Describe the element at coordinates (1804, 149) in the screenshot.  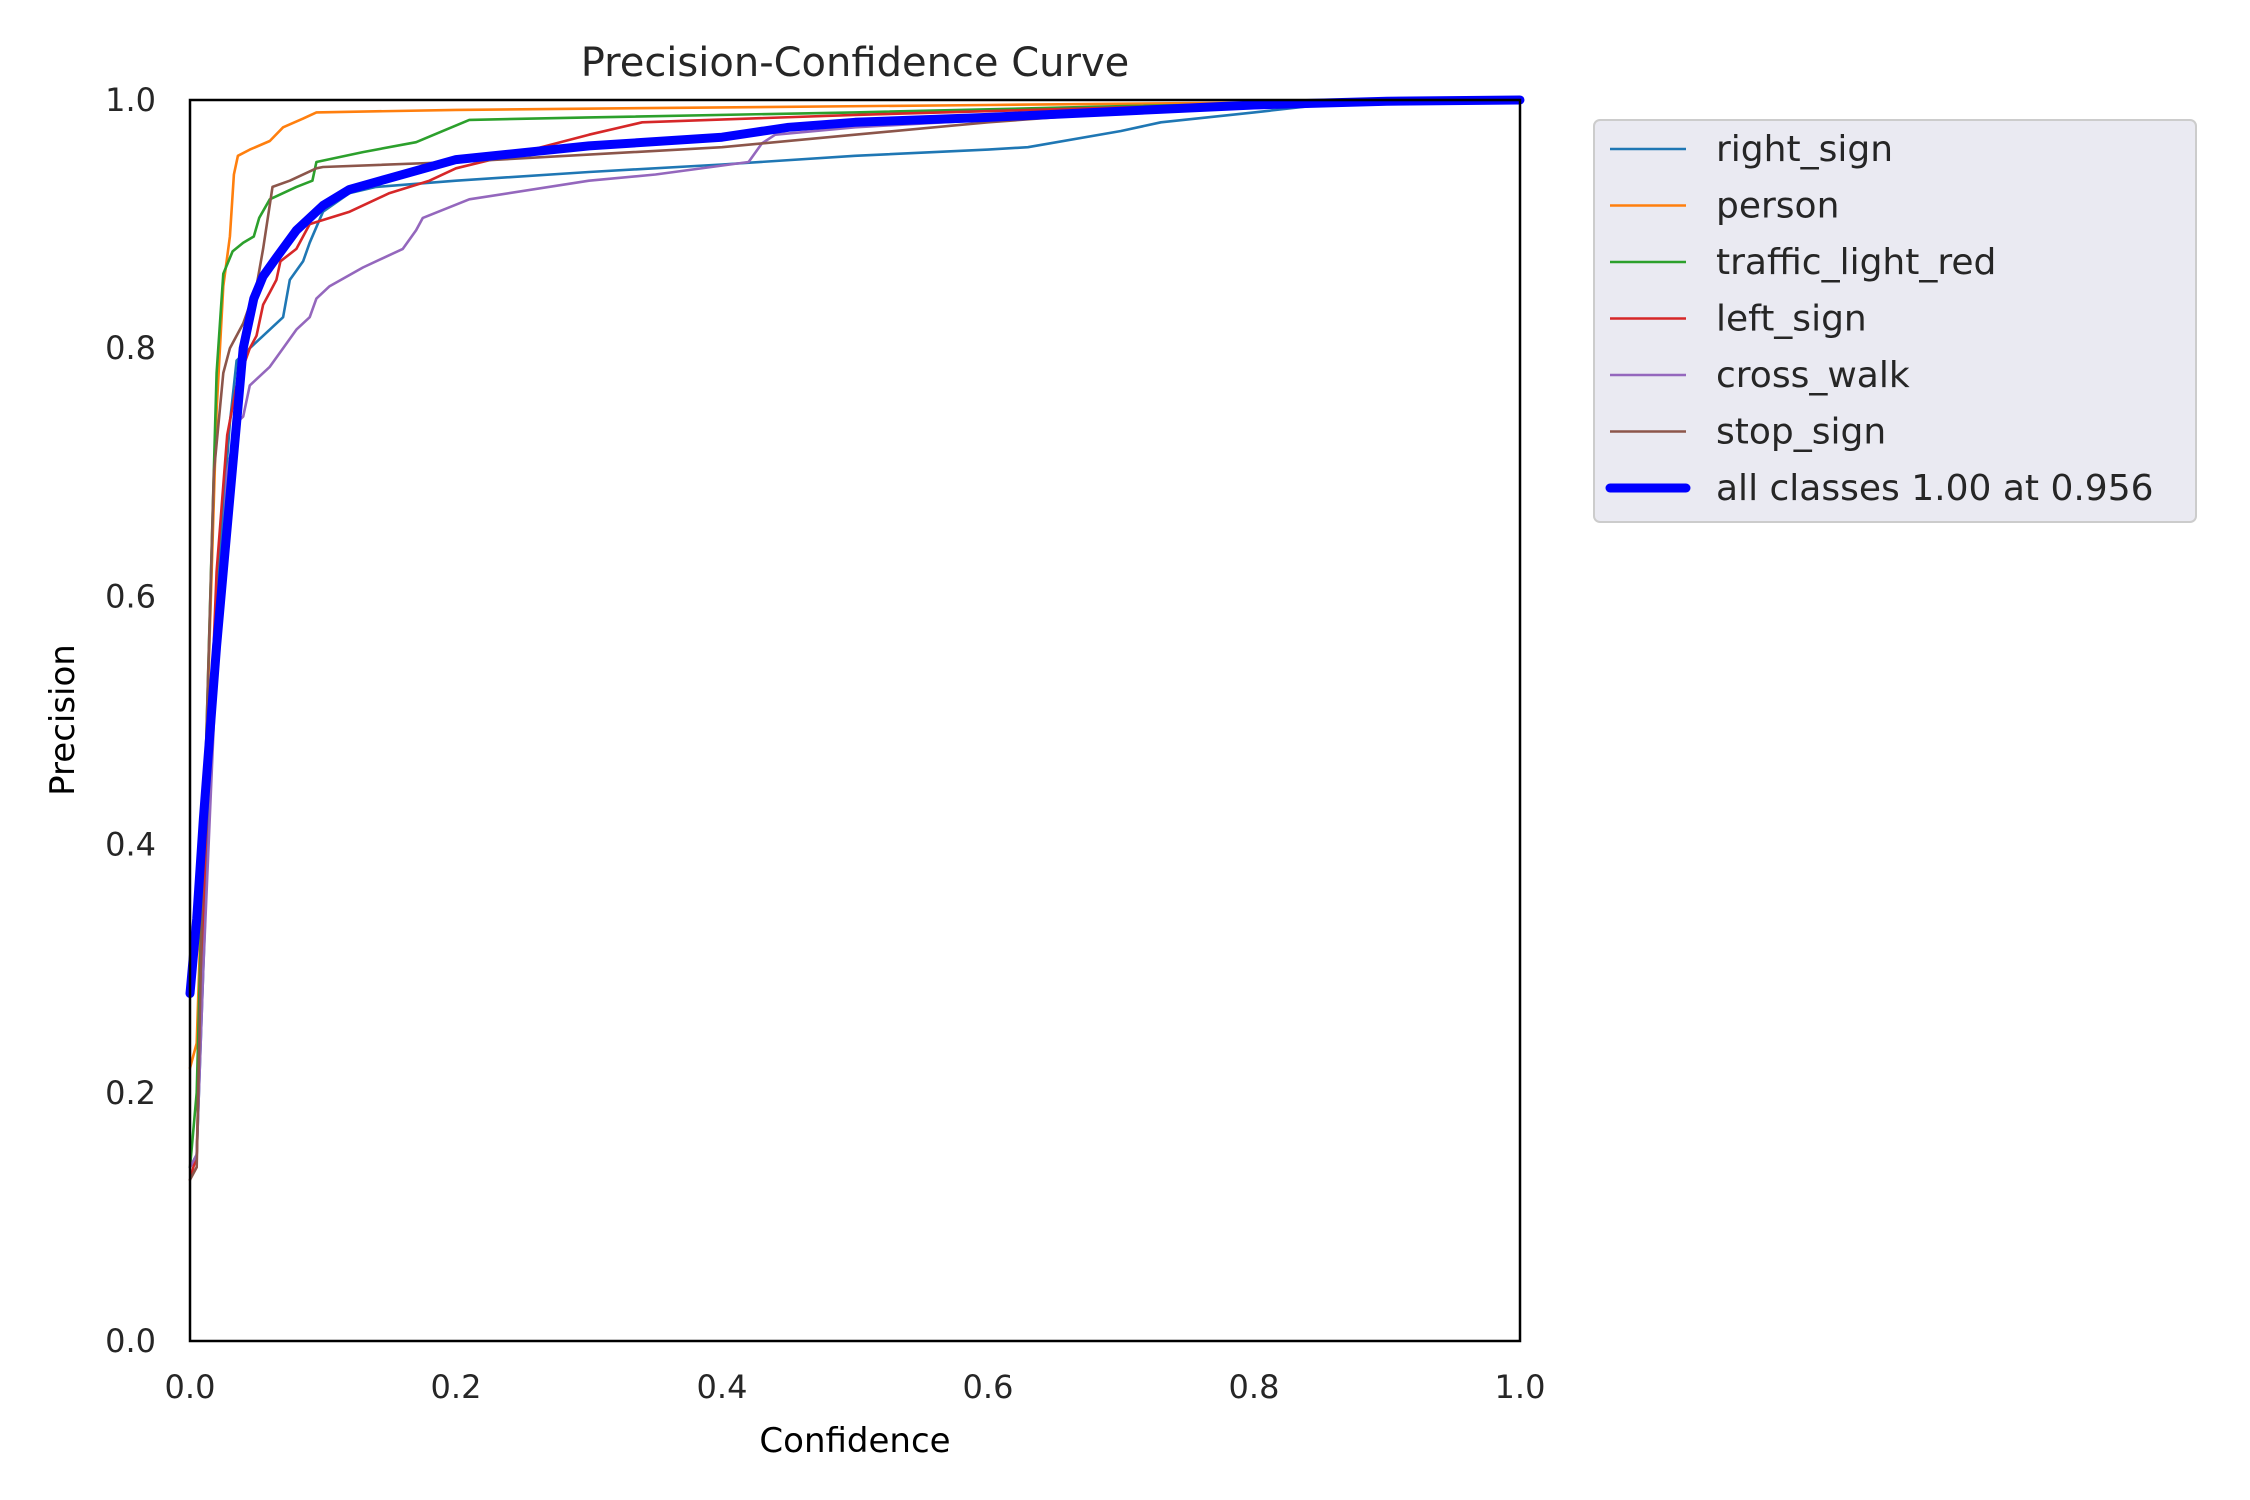
I see `legend-label: right_sign` at that location.